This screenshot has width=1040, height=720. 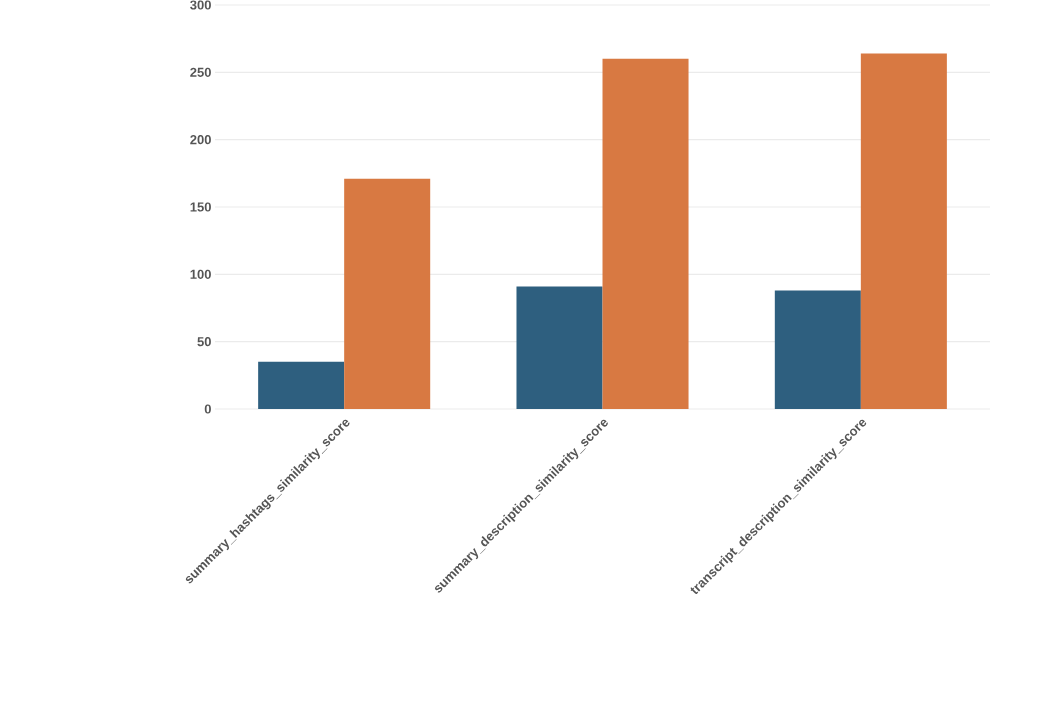 What do you see at coordinates (200, 207) in the screenshot?
I see `y-tick-label: 150` at bounding box center [200, 207].